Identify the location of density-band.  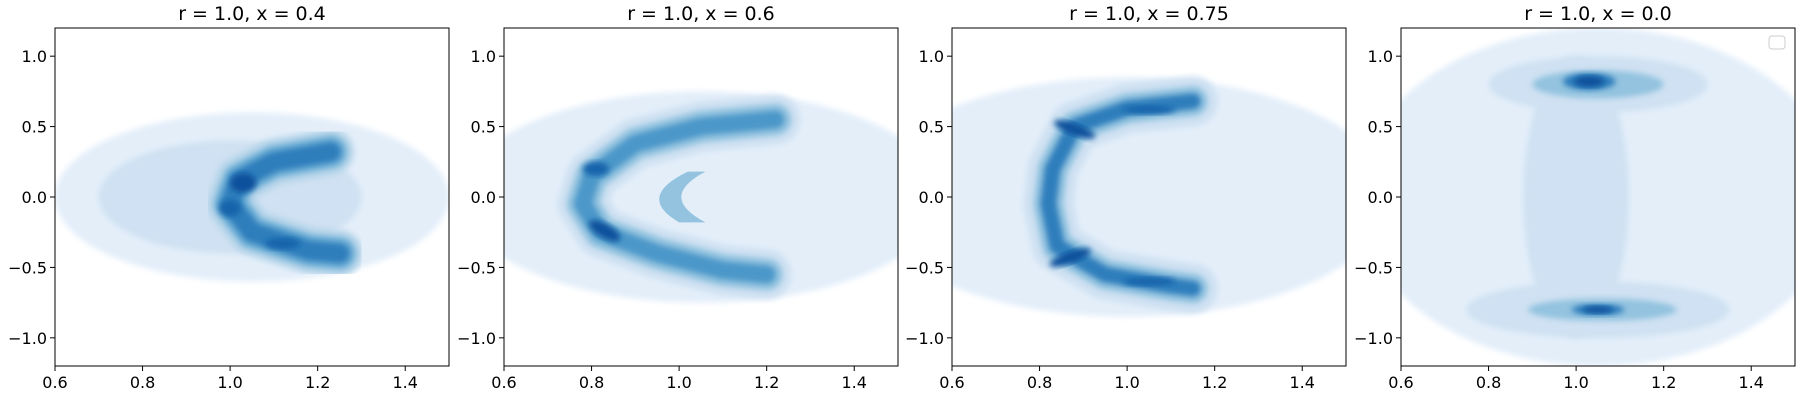
(679, 197).